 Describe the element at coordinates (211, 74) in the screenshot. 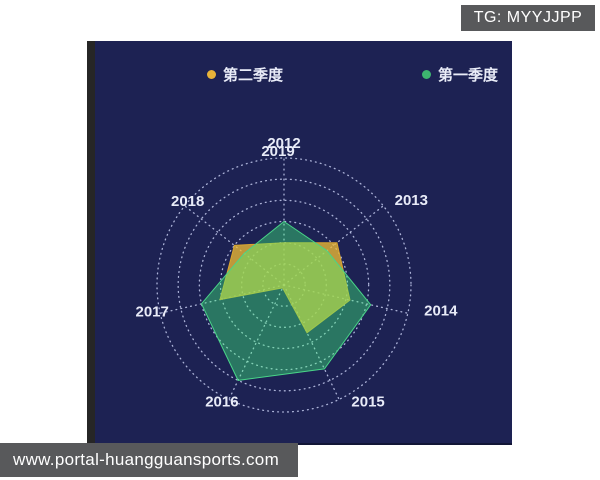

I see `legend-dot-yellow-icon` at that location.